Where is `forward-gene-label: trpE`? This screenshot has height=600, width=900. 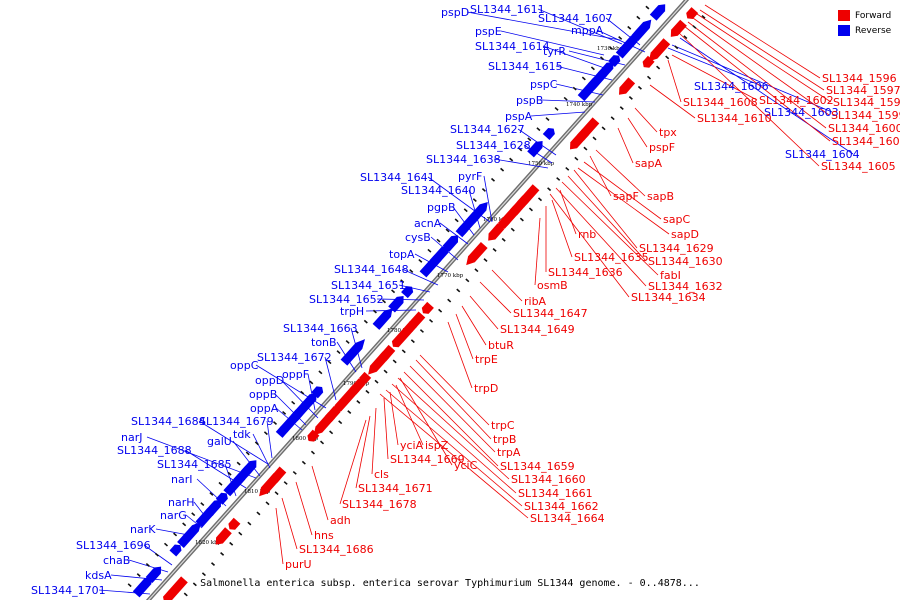 forward-gene-label: trpE is located at coordinates (486, 359).